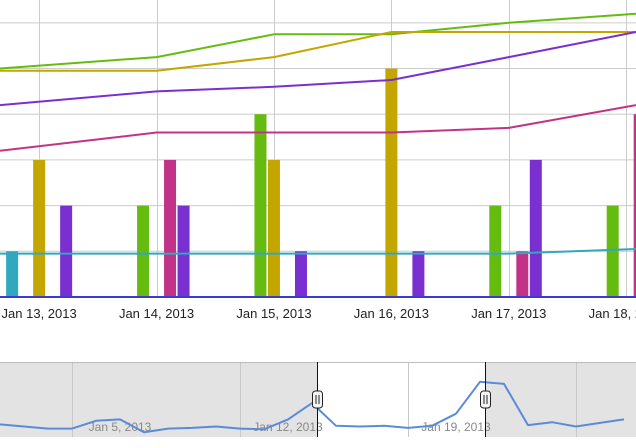 The height and width of the screenshot is (448, 636). I want to click on navigator-shade-right, so click(560, 399).